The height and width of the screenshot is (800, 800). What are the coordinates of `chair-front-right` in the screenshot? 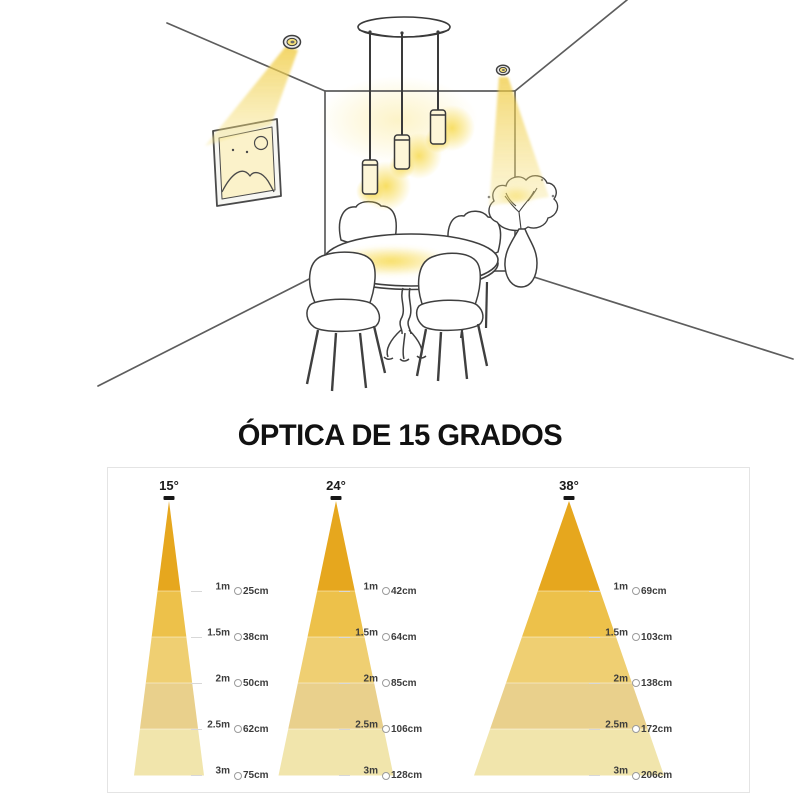 It's located at (452, 317).